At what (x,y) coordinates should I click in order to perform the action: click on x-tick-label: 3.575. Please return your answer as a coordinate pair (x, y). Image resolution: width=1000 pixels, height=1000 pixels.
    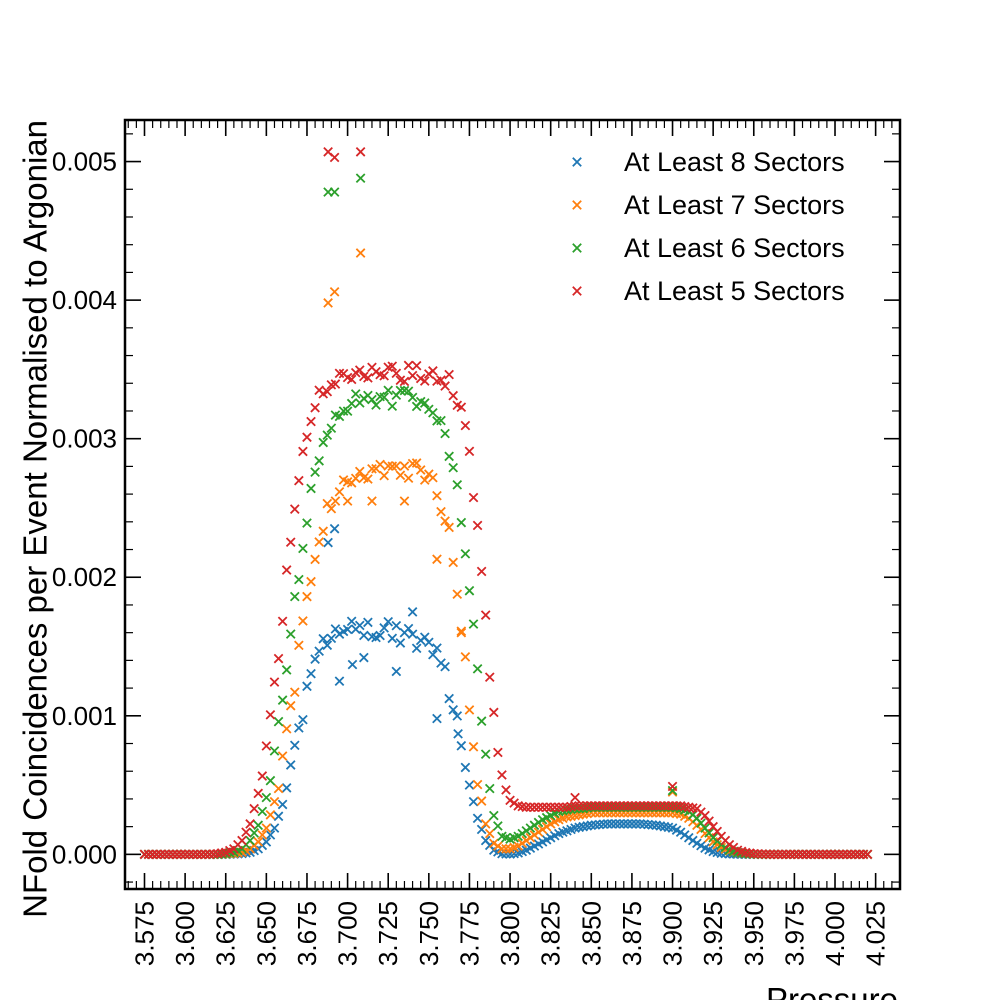
    Looking at the image, I should click on (144, 933).